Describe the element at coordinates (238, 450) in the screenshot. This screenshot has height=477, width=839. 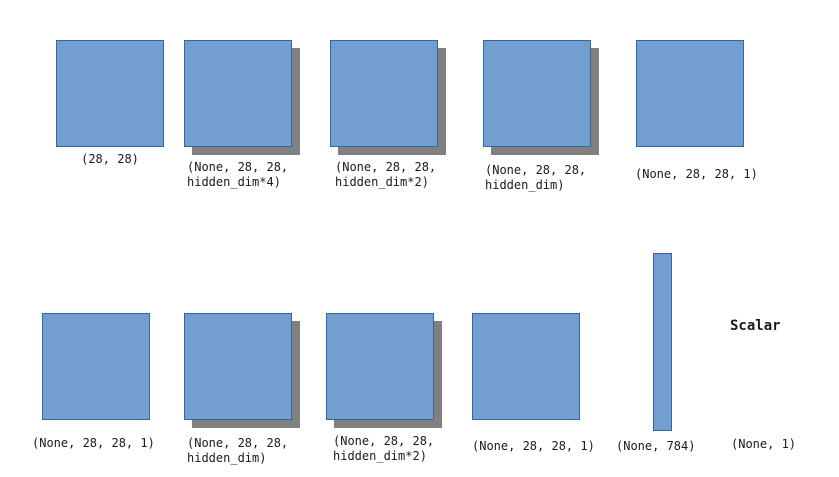
I see `disc-layer1-shape-label: (None, 28, 28, hidden_dim)` at that location.